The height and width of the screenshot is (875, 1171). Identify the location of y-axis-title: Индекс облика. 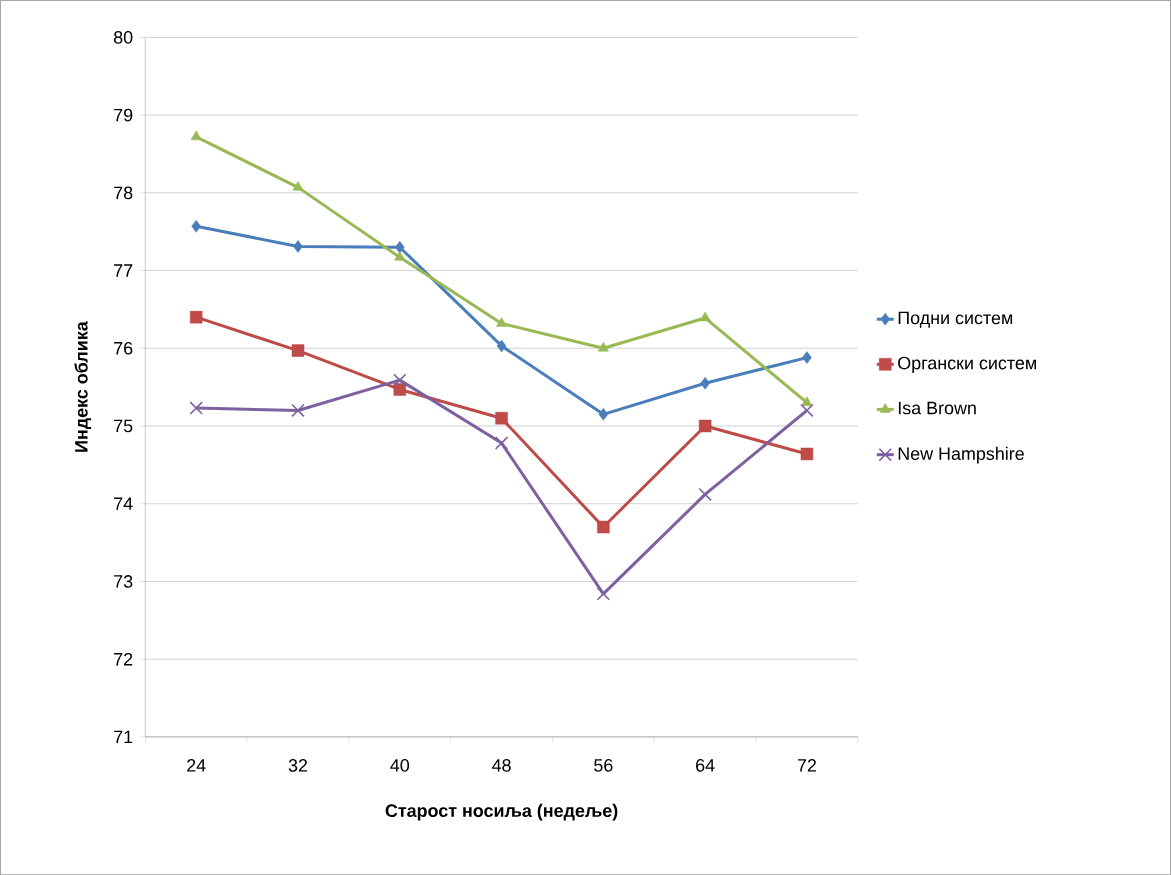
(83, 386).